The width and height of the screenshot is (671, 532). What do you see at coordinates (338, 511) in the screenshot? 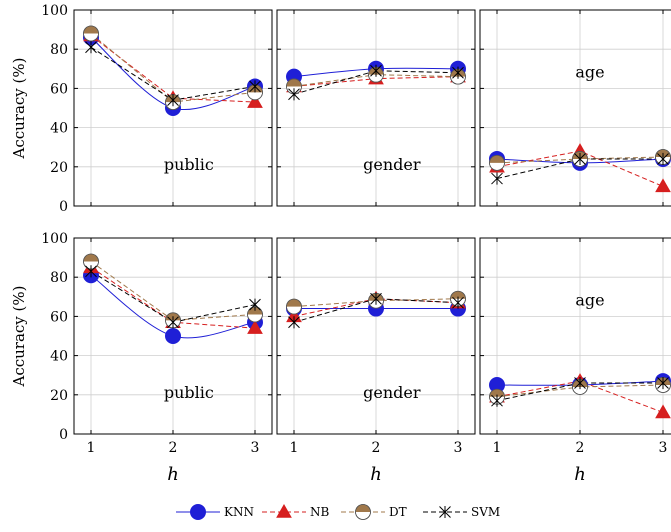
I see `legend: KNN NB DT SVM` at bounding box center [338, 511].